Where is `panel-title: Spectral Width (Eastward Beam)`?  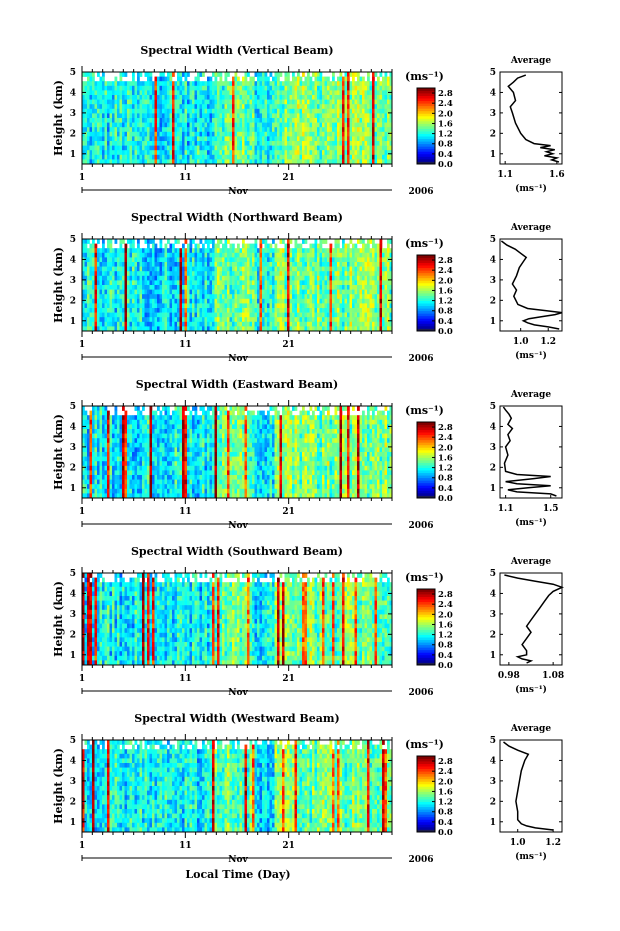
panel-title: Spectral Width (Eastward Beam) is located at coordinates (237, 384).